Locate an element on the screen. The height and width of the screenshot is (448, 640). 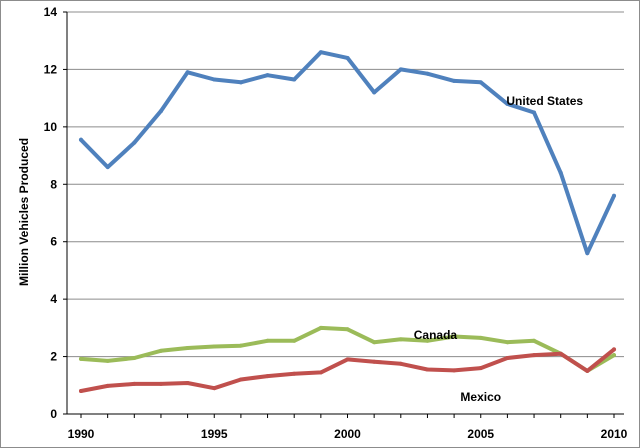
point-mexico-1997 is located at coordinates (267, 376).